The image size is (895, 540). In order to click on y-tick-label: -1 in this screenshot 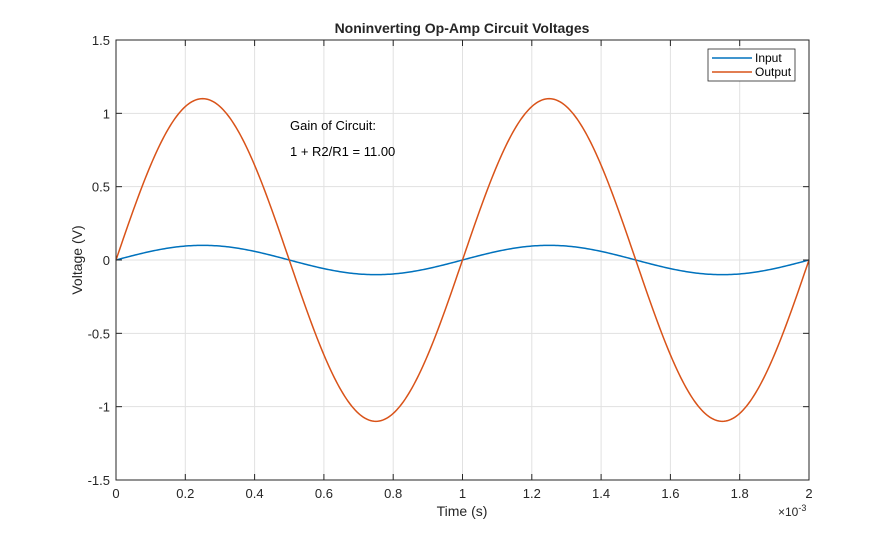, I will do `click(104, 407)`.